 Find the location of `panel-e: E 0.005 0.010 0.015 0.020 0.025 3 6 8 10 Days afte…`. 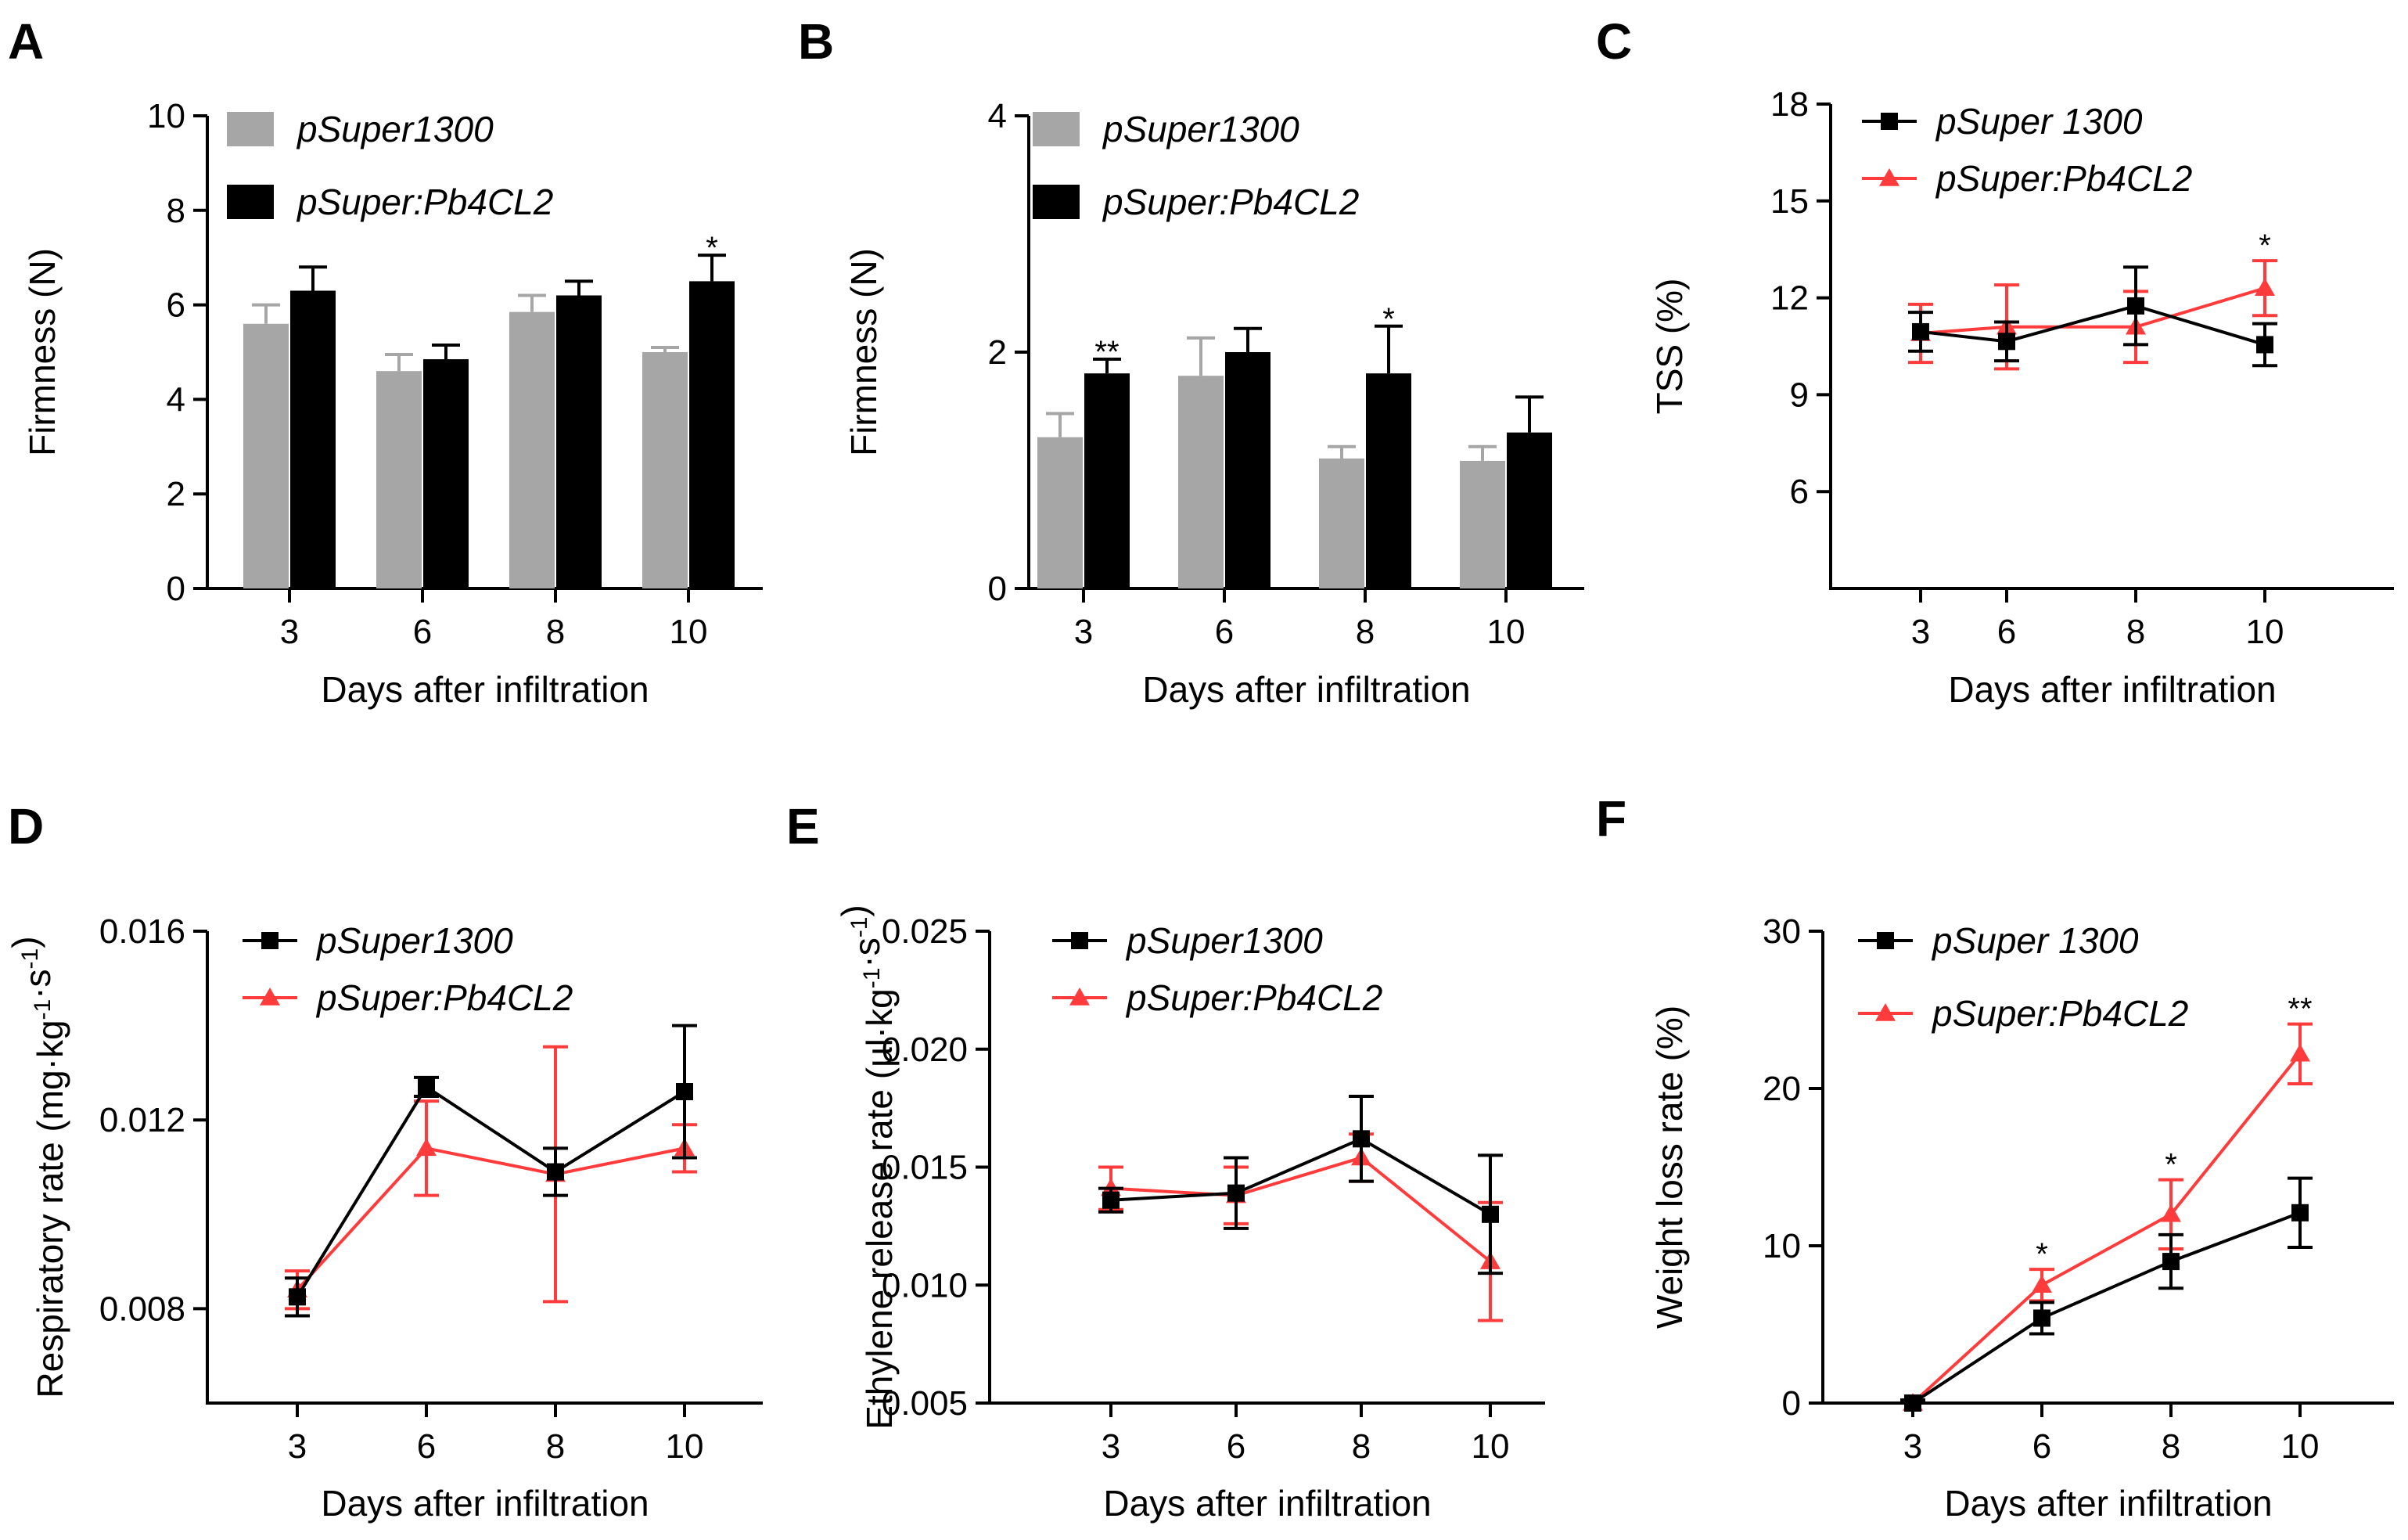

panel-e: E 0.005 0.010 0.015 0.020 0.025 3 6 8 10 Days afte… is located at coordinates (1165, 1161).